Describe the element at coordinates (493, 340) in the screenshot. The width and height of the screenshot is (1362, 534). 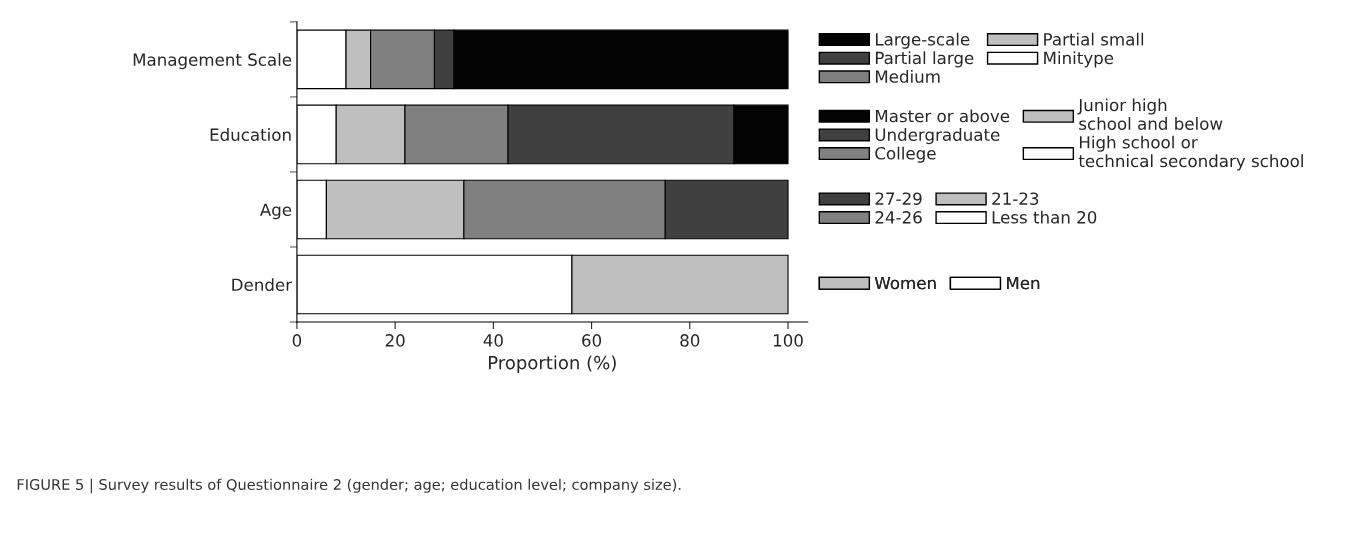
I see `x-tick-label: 40` at that location.